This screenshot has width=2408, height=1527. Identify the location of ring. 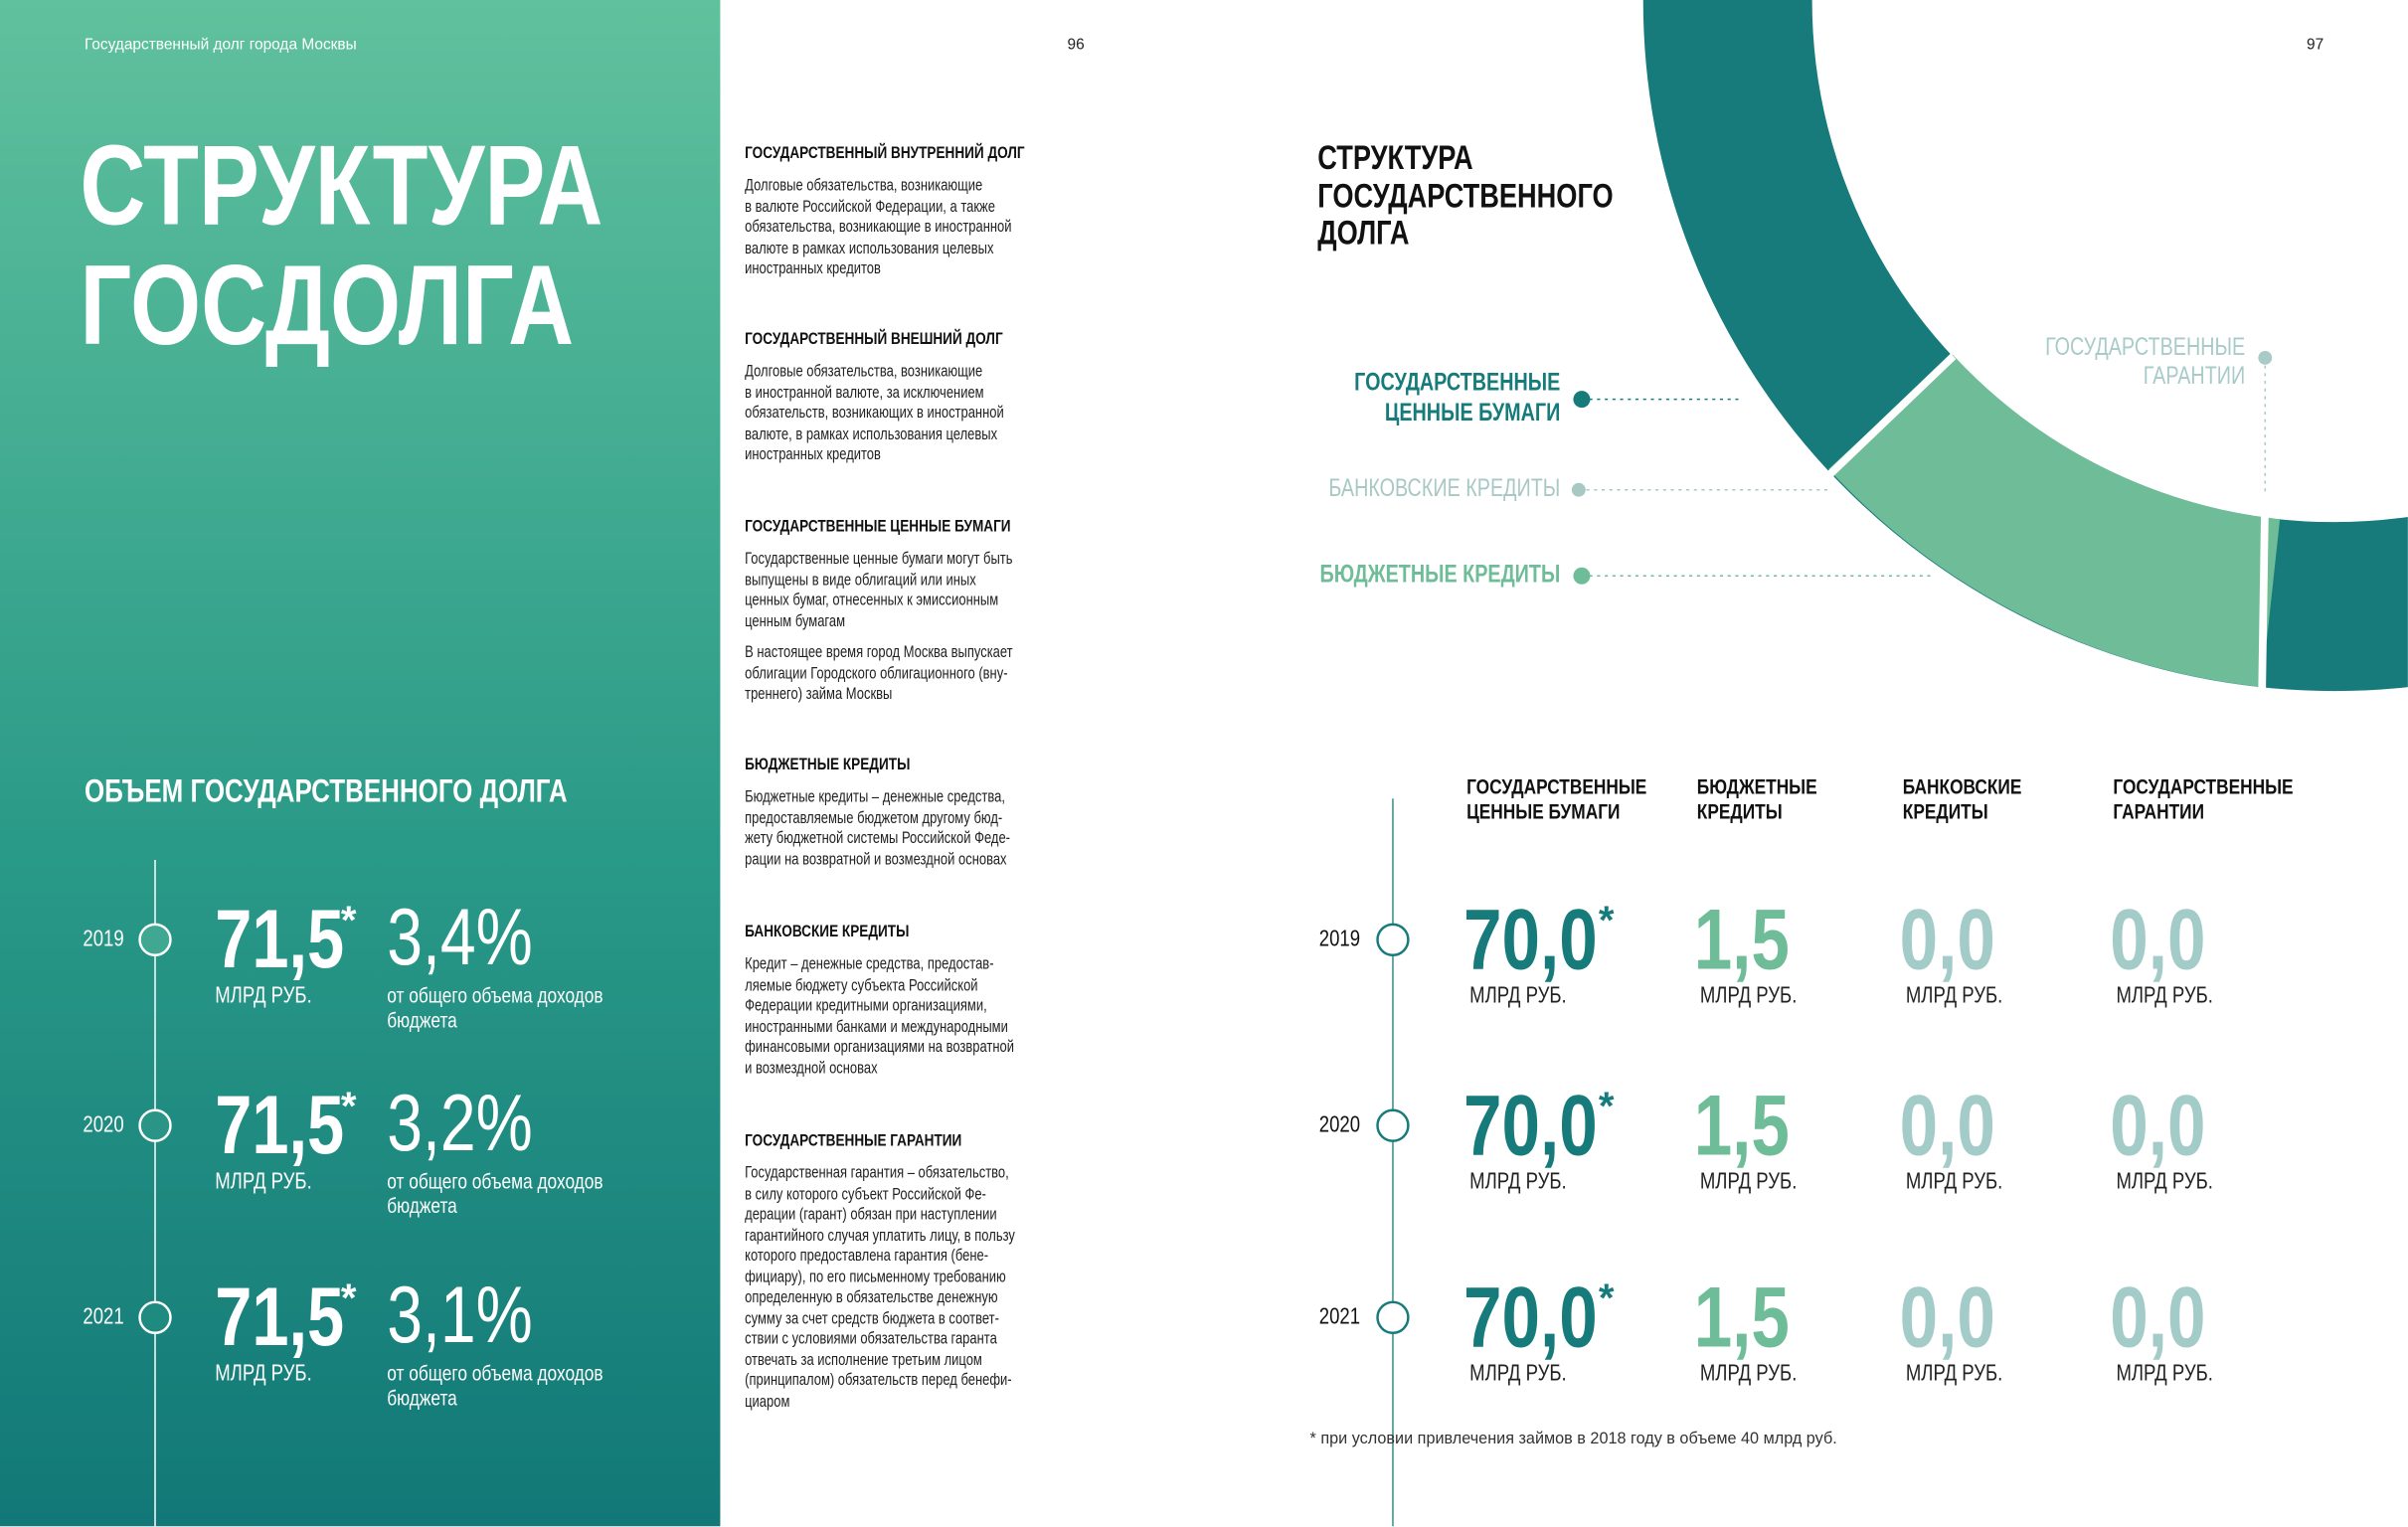
(2025, 345).